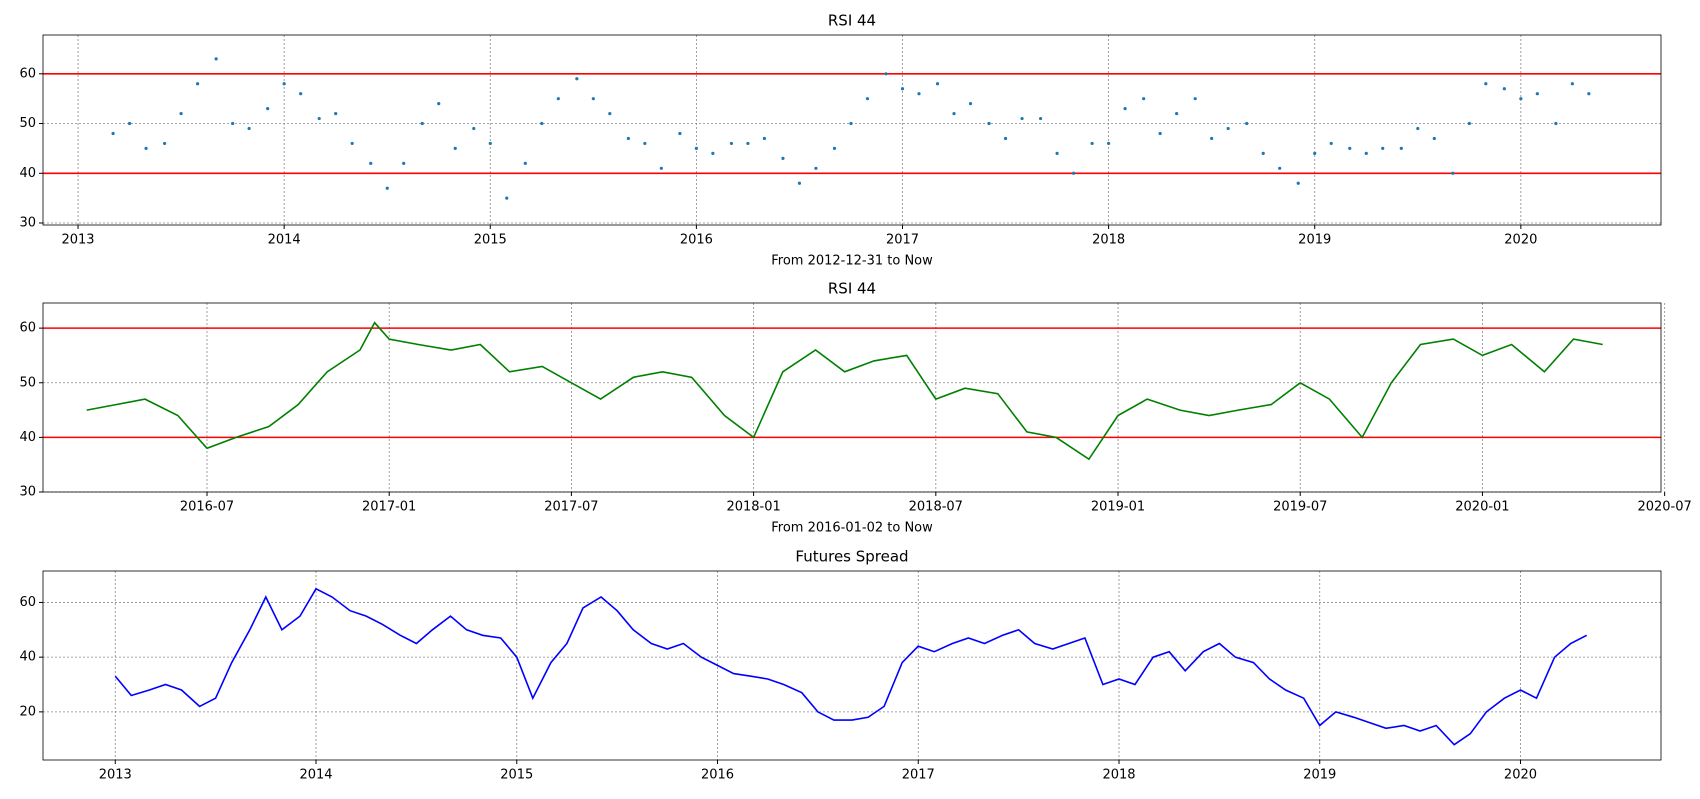  I want to click on x-tick-label: 2016-07, so click(207, 507).